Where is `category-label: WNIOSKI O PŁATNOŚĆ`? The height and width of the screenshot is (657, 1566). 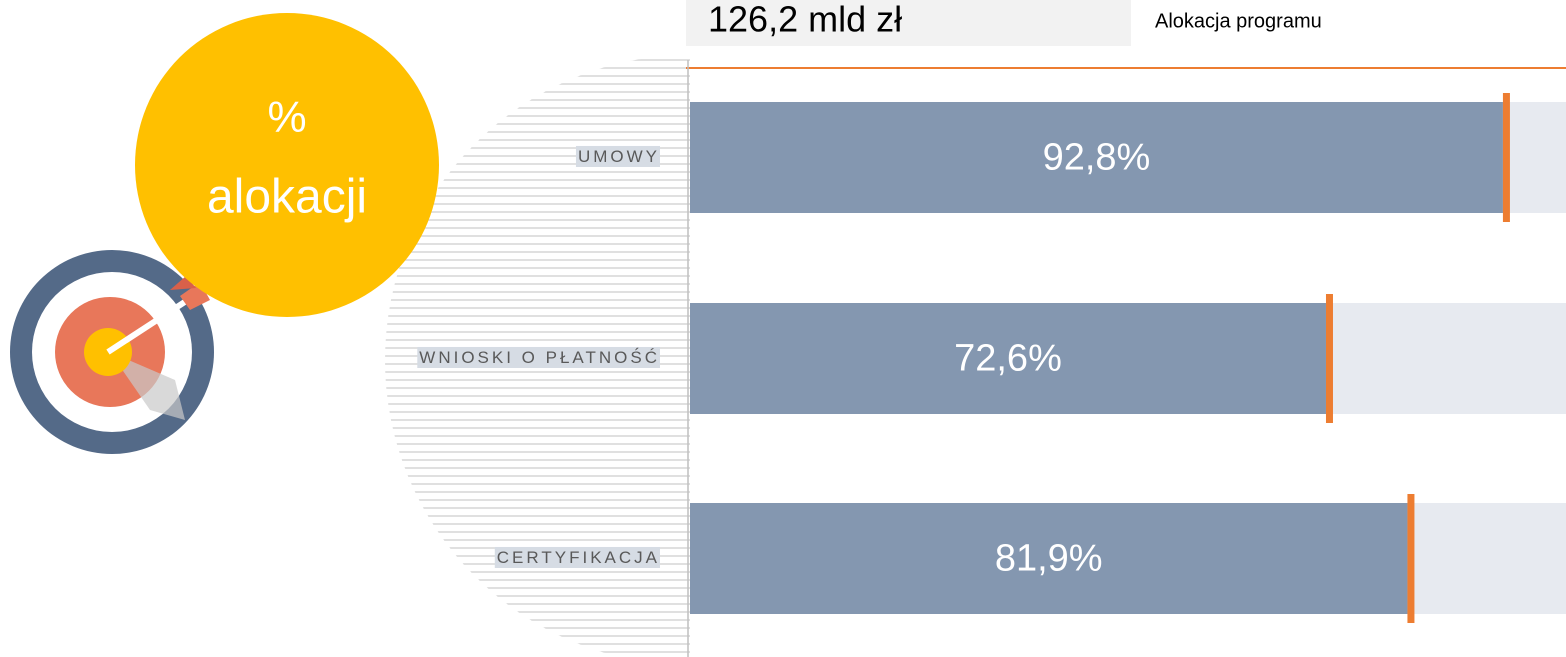
category-label: WNIOSKI O PŁATNOŚĆ is located at coordinates (539, 357).